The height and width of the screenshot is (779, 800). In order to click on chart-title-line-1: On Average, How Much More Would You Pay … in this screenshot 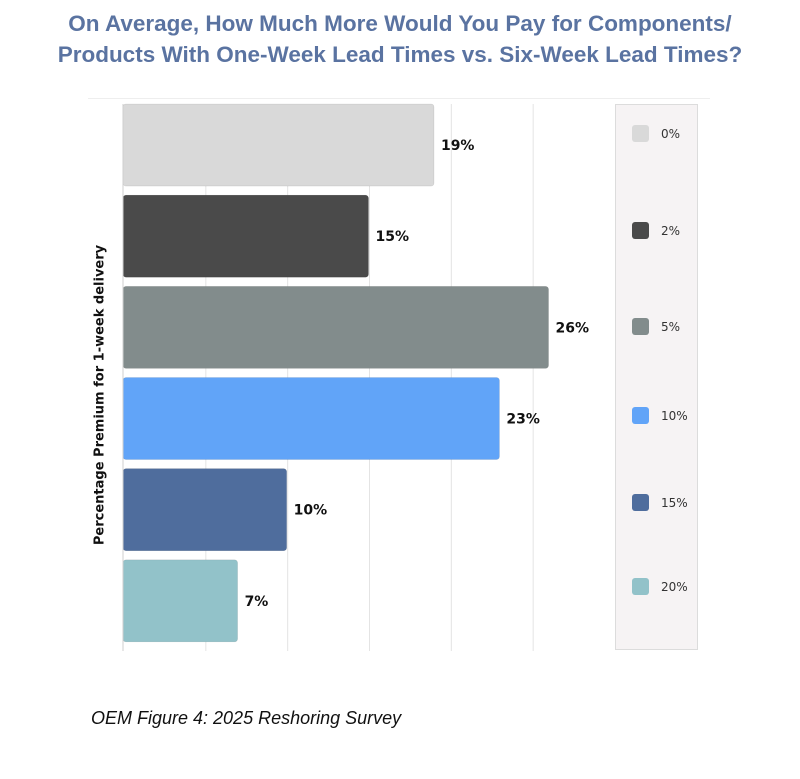, I will do `click(400, 23)`.